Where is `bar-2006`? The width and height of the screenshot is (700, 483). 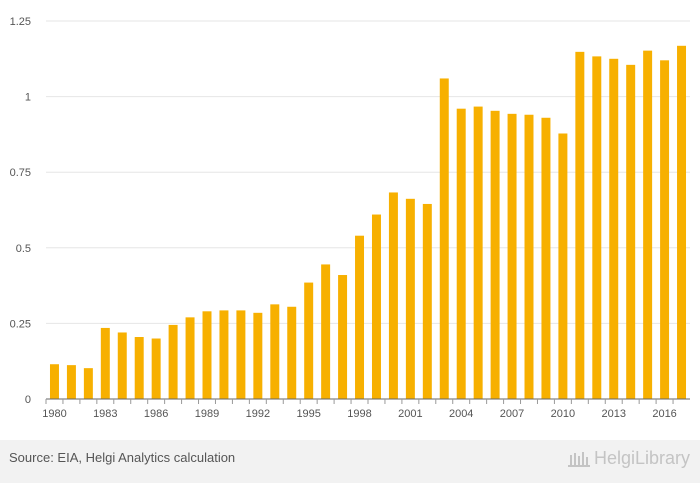 bar-2006 is located at coordinates (495, 254).